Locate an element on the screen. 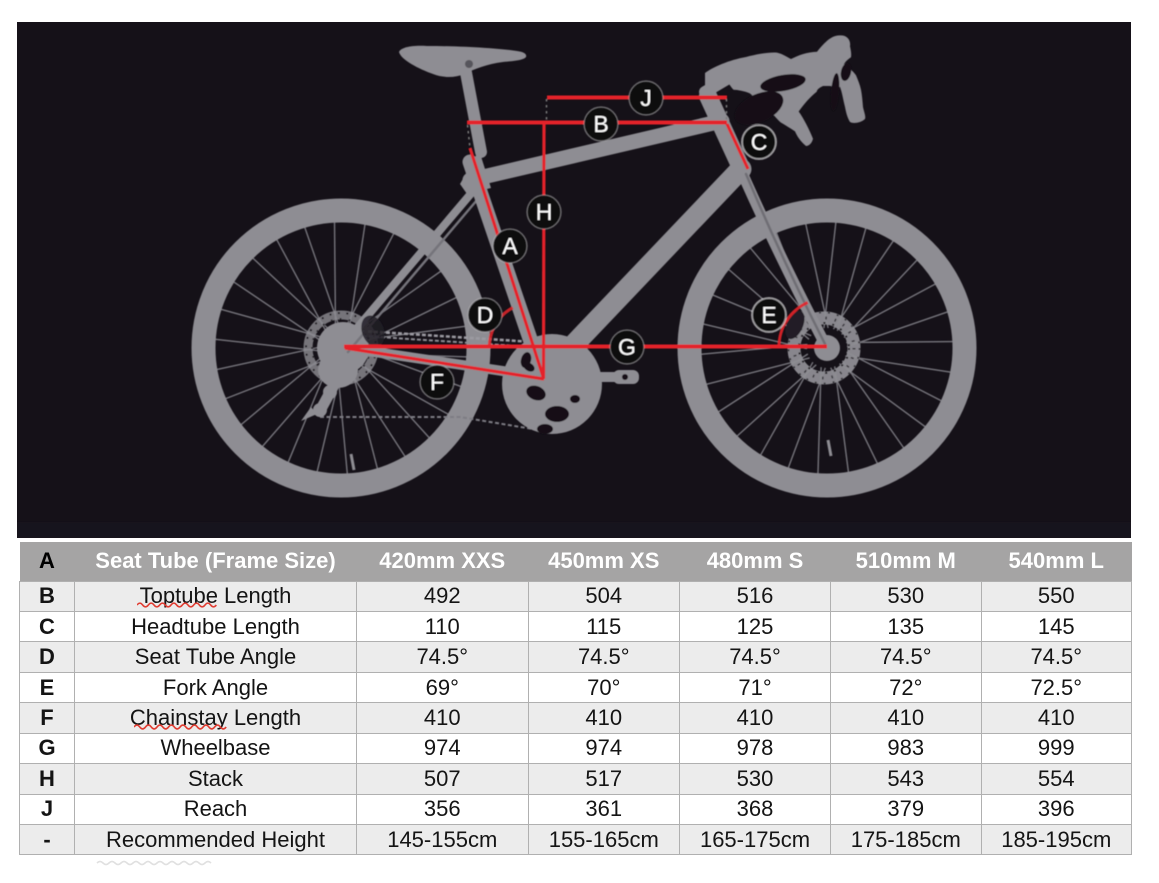  svg-text: C is located at coordinates (759, 142).